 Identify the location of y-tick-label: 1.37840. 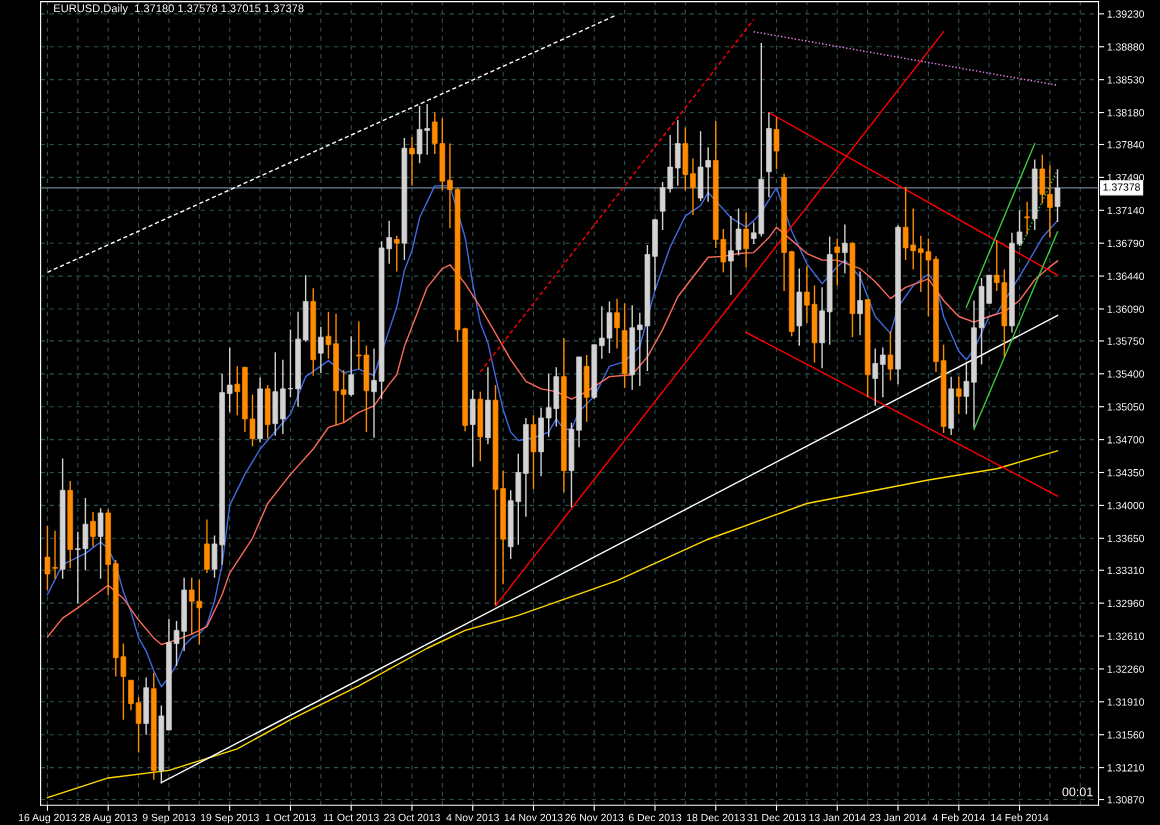
(1126, 145).